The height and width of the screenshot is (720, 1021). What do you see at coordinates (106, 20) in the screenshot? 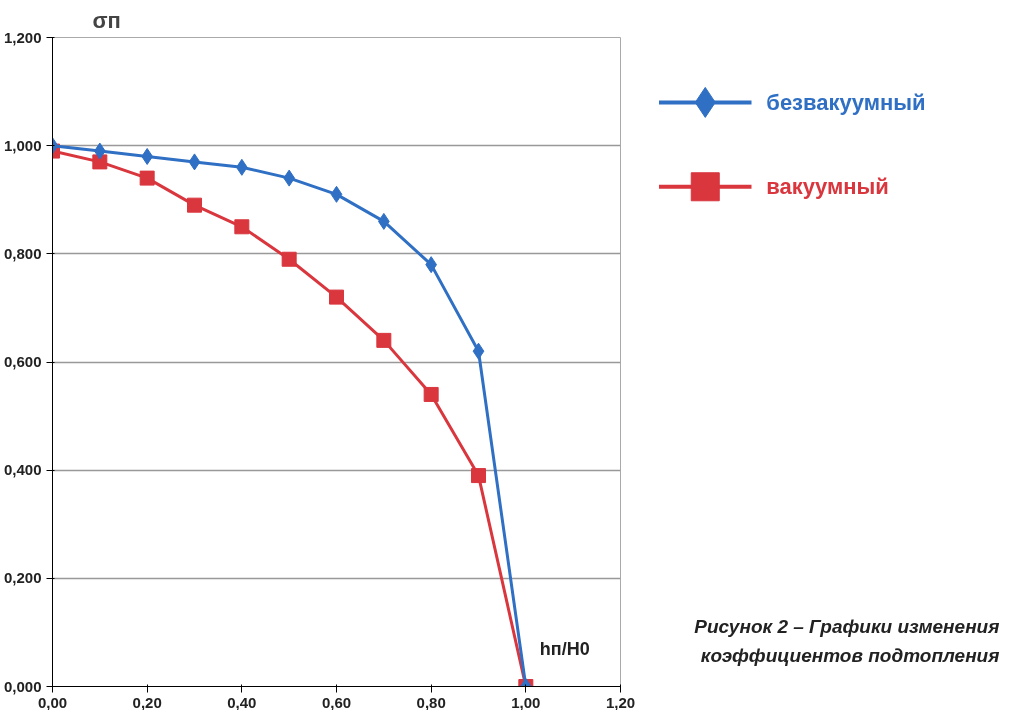
I see `y-axis-title: σп` at bounding box center [106, 20].